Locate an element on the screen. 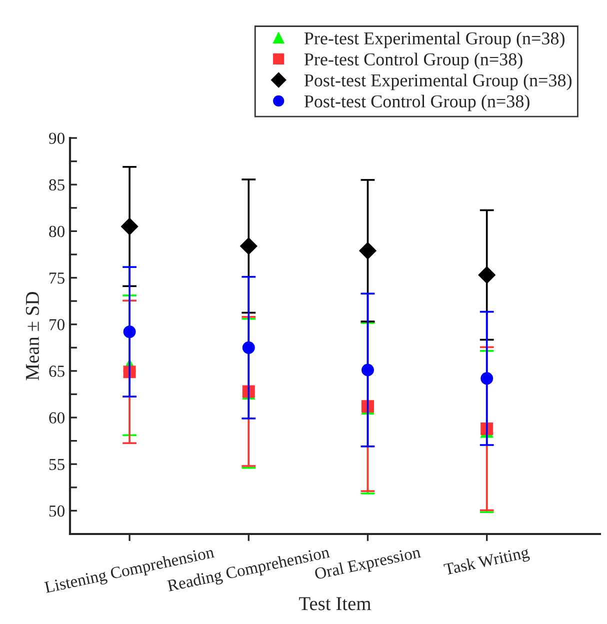 Image resolution: width=607 pixels, height=624 pixels. legend-label: Pre-test Control Group (n=38) is located at coordinates (413, 61).